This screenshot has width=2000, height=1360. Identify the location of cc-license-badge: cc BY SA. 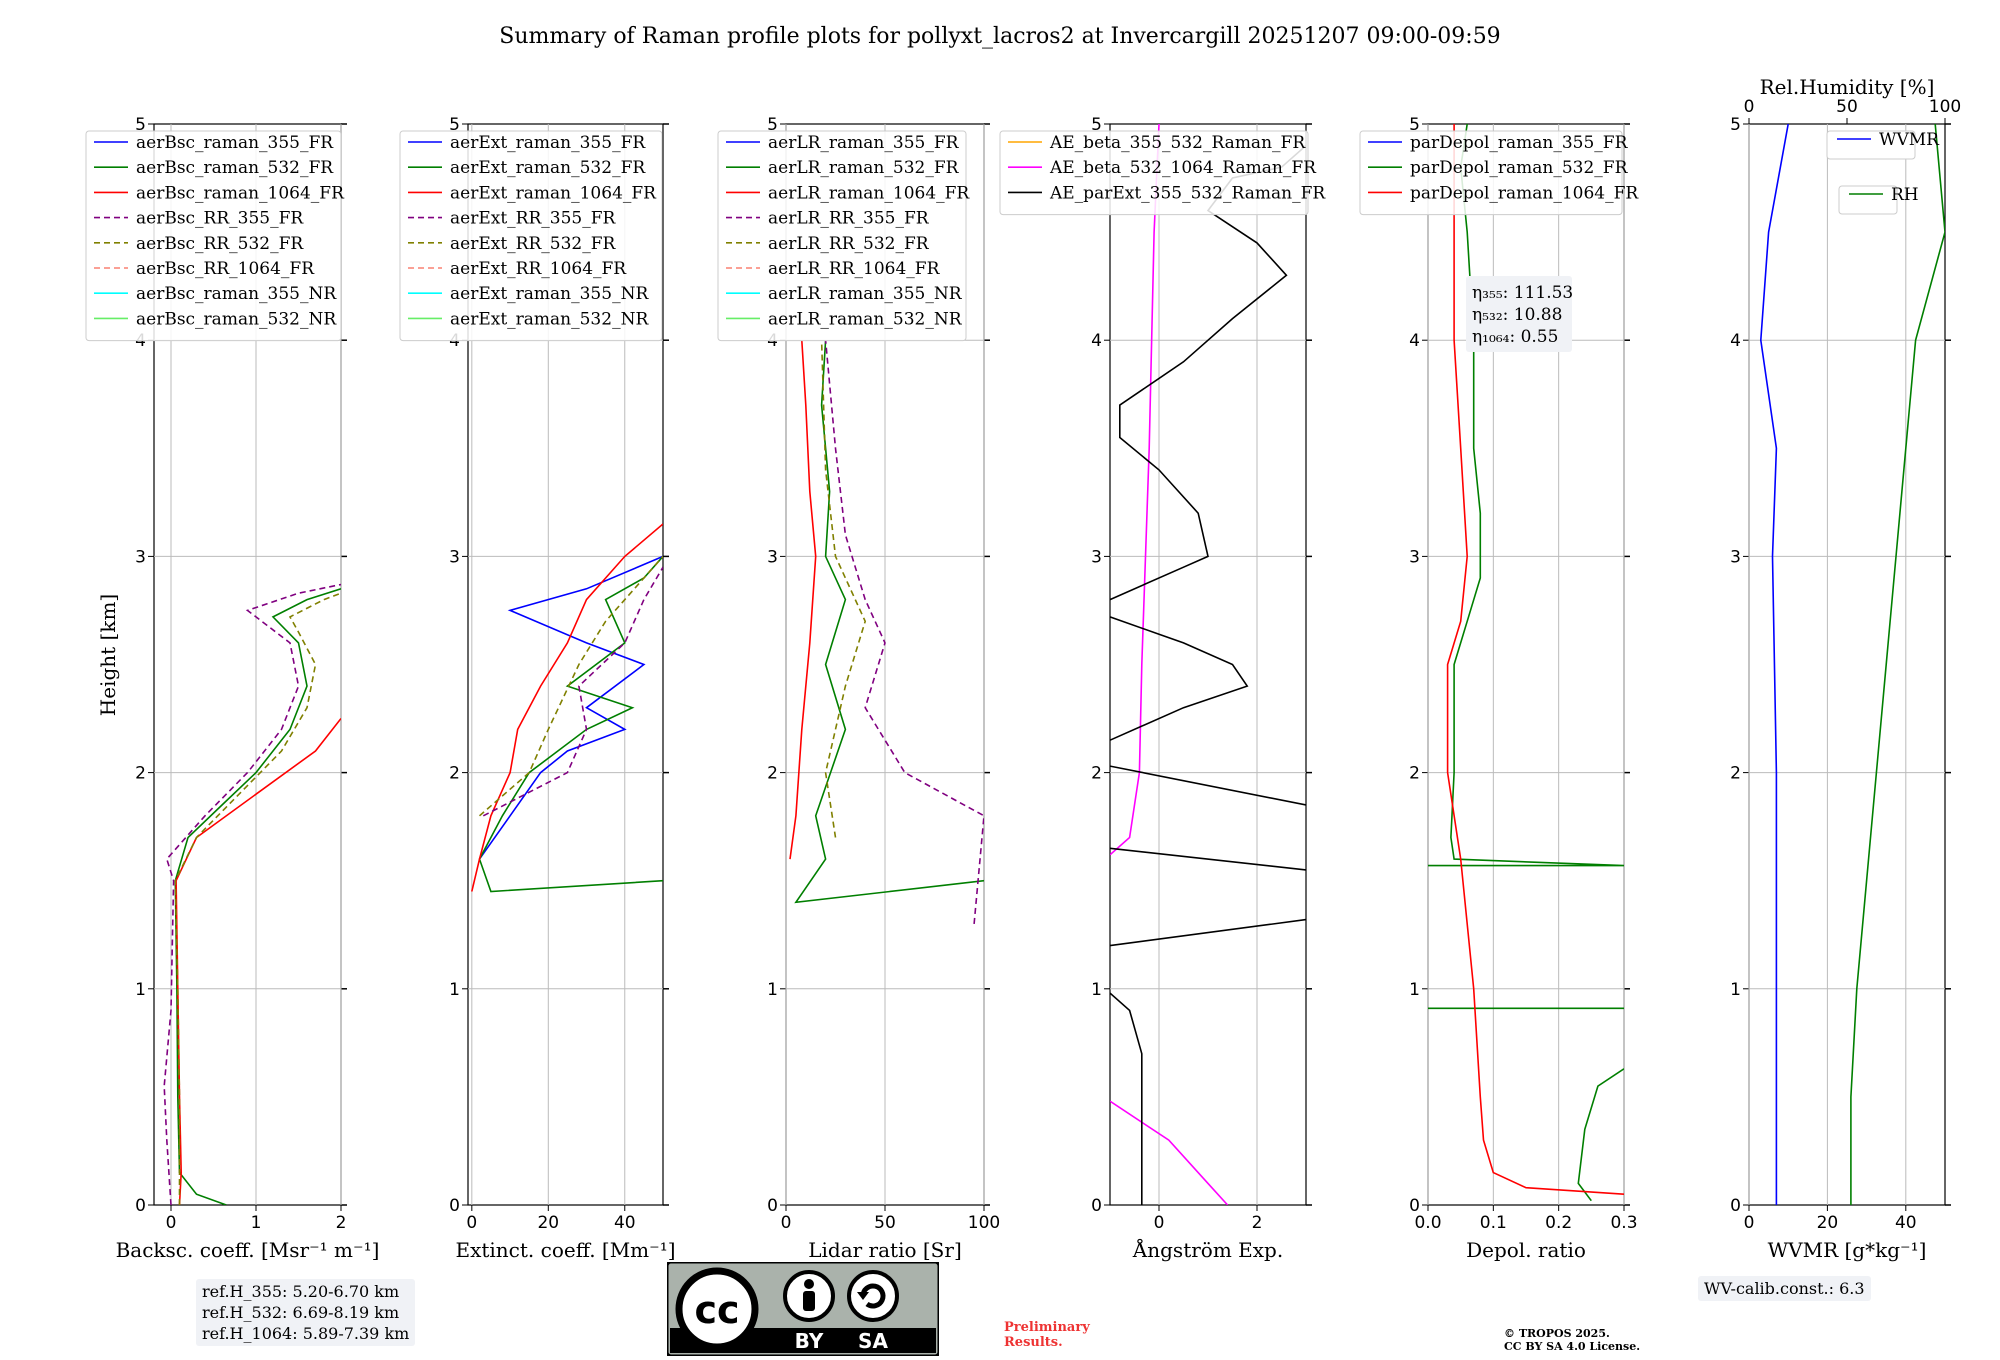
(803, 1309).